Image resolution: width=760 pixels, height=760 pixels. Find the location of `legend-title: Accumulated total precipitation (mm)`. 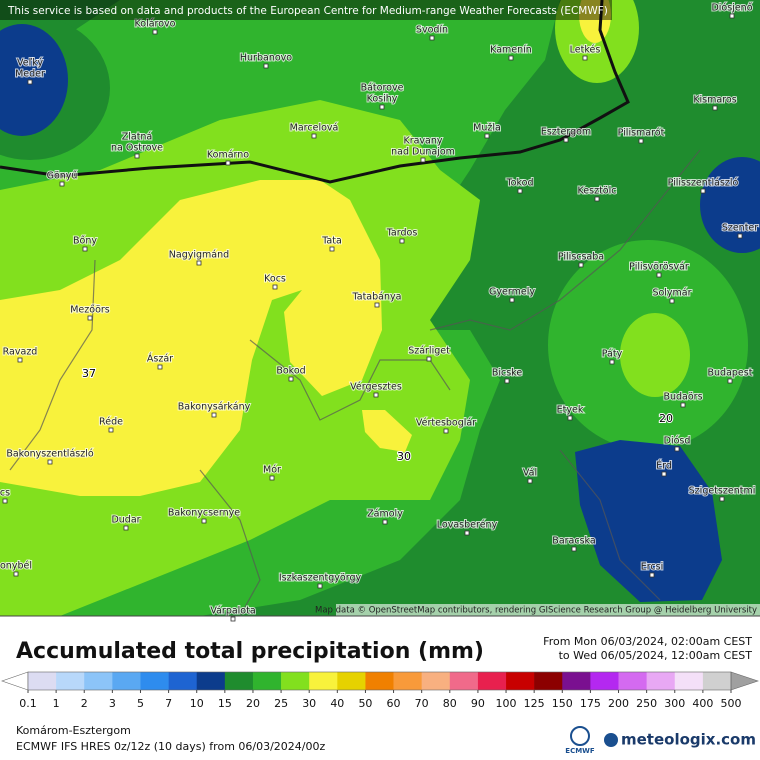

legend-title: Accumulated total precipitation (mm) is located at coordinates (250, 651).